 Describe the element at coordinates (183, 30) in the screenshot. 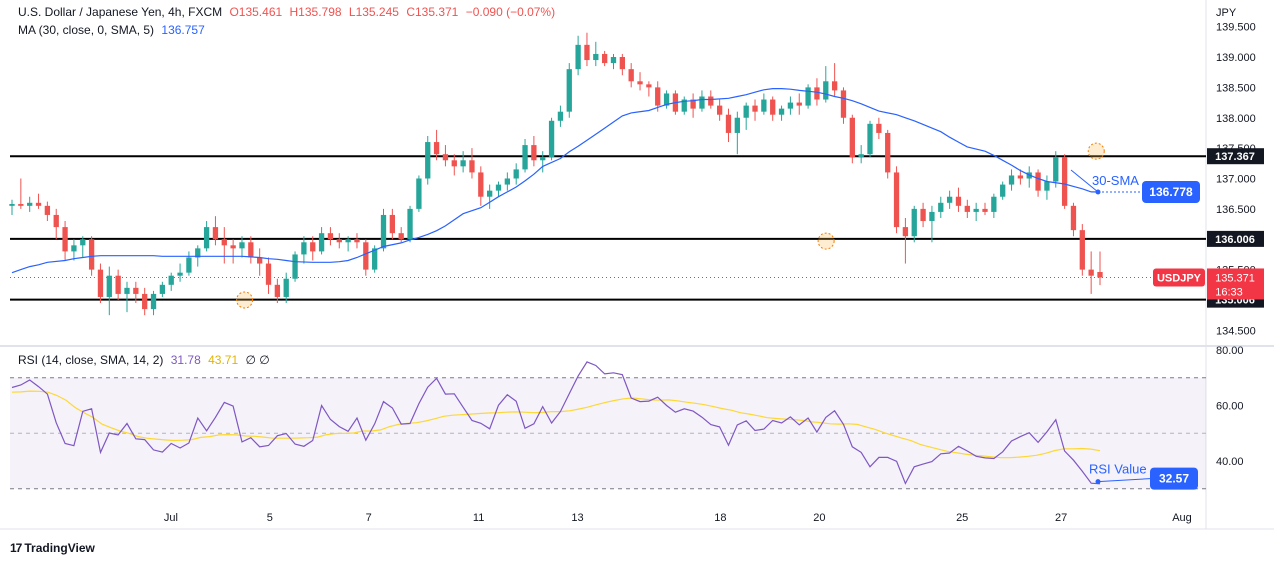

I see `ma-legend-value: 136.757` at that location.